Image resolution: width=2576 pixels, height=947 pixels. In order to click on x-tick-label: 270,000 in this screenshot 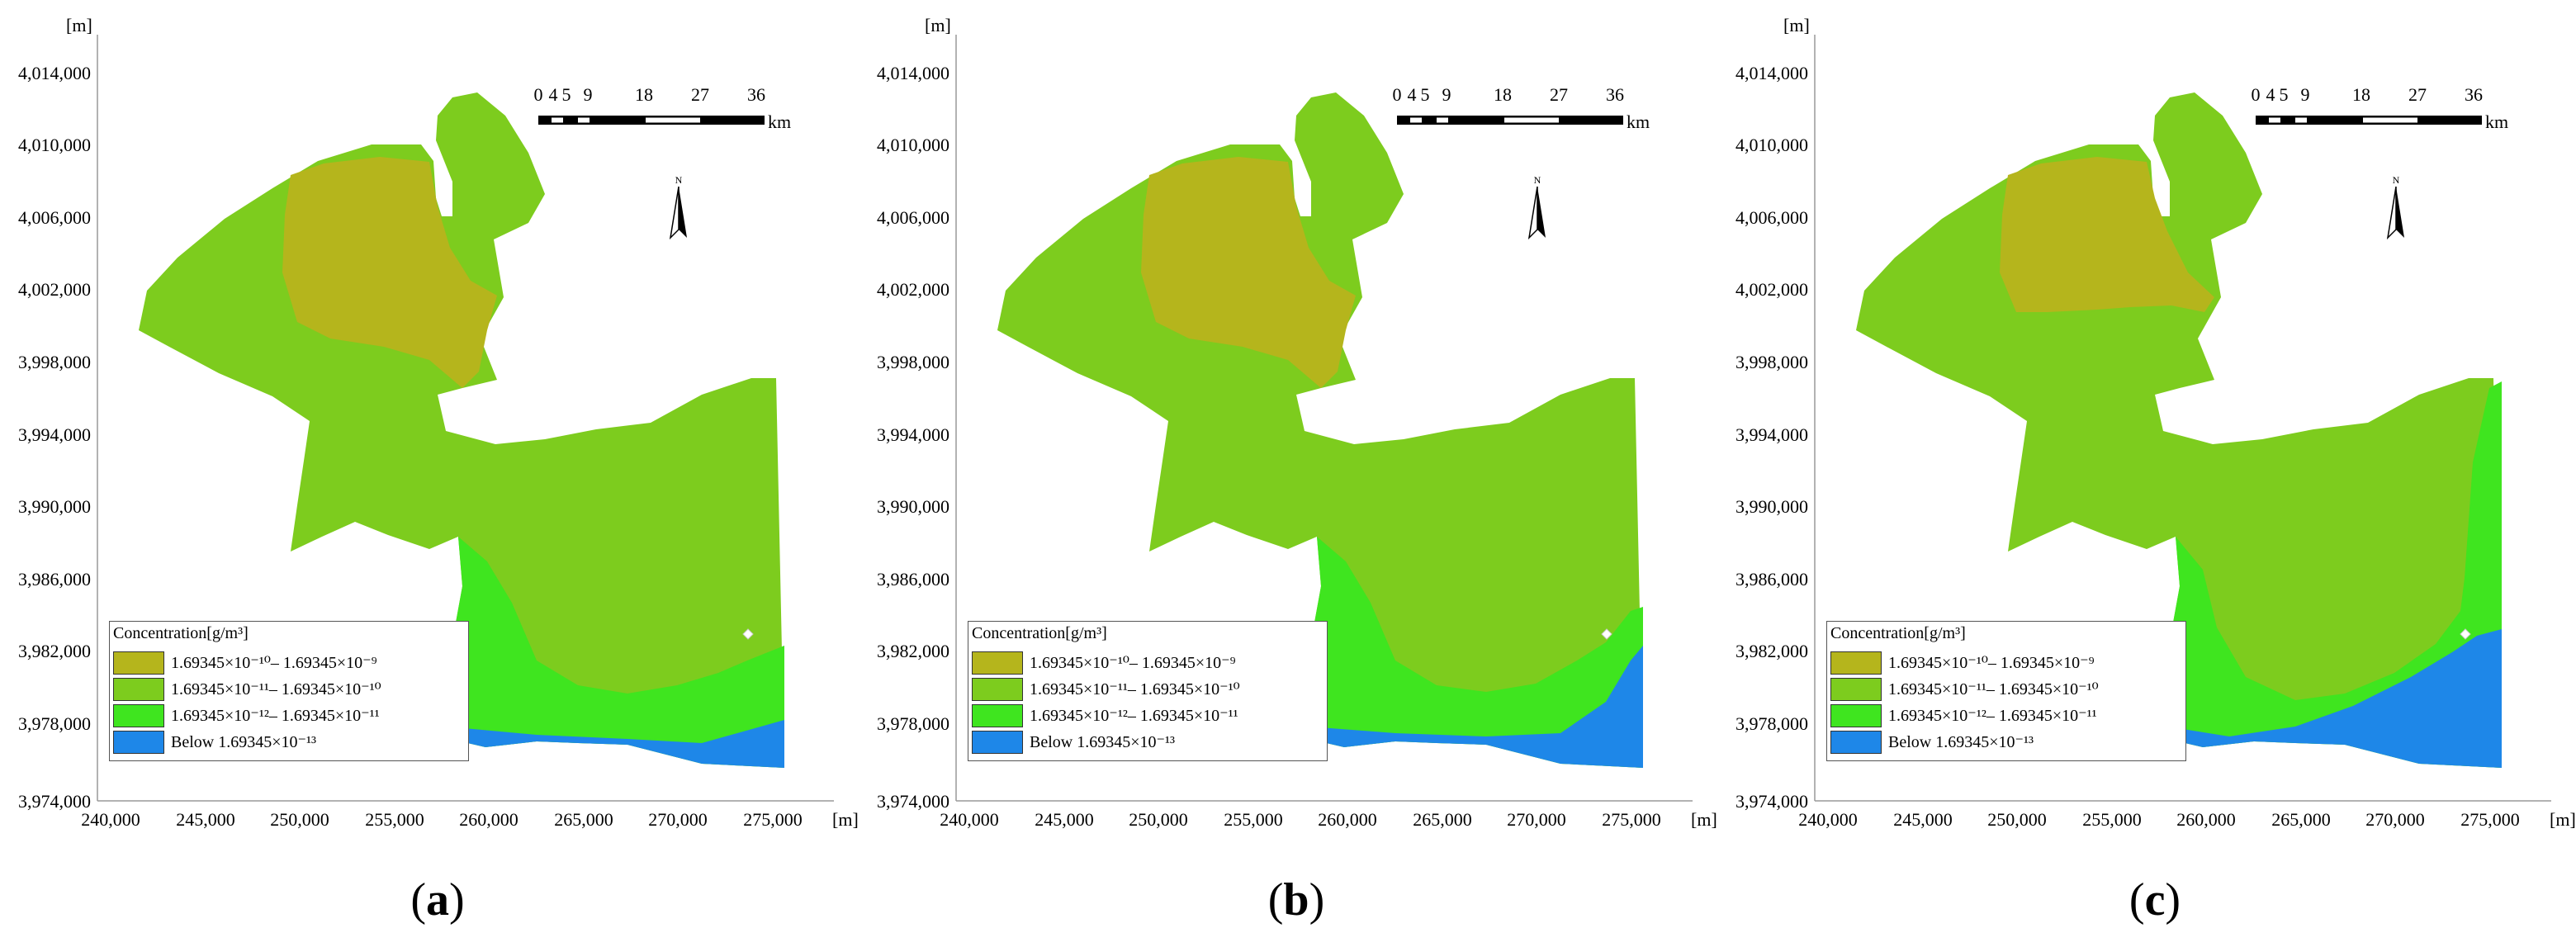, I will do `click(2395, 819)`.